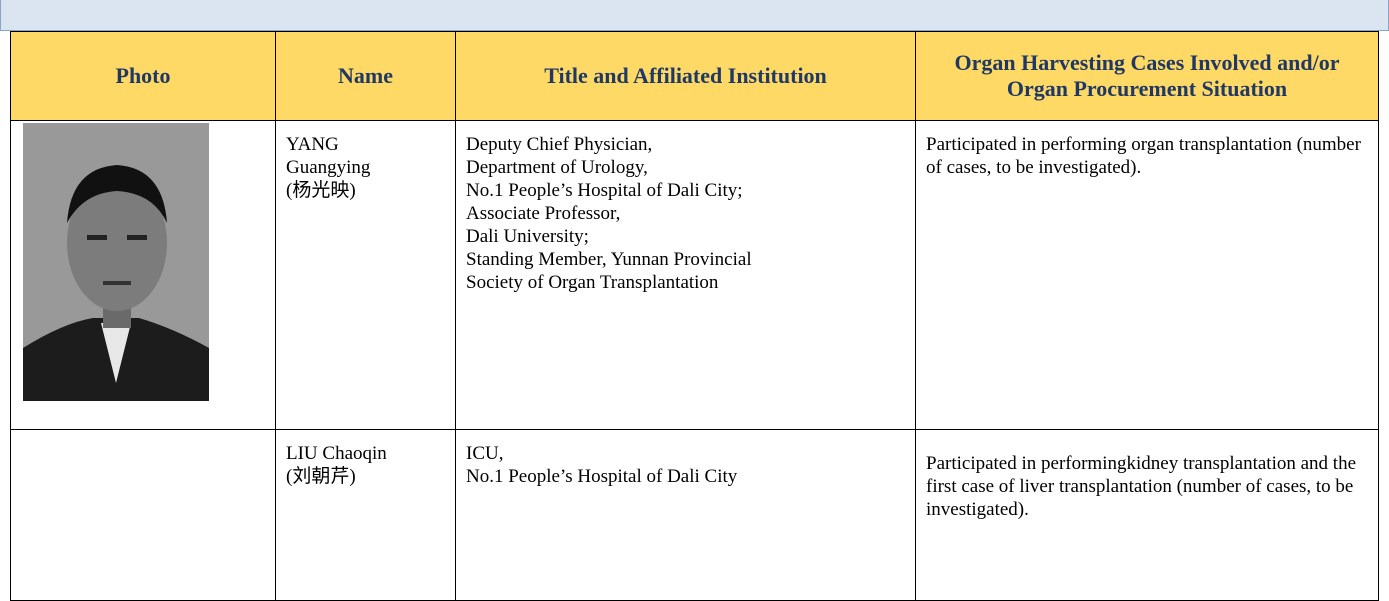  I want to click on text-line: Dali University;, so click(527, 236).